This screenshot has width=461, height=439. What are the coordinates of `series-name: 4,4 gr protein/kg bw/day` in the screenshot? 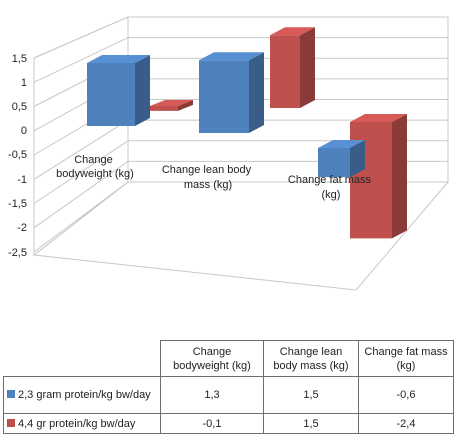 It's located at (77, 423).